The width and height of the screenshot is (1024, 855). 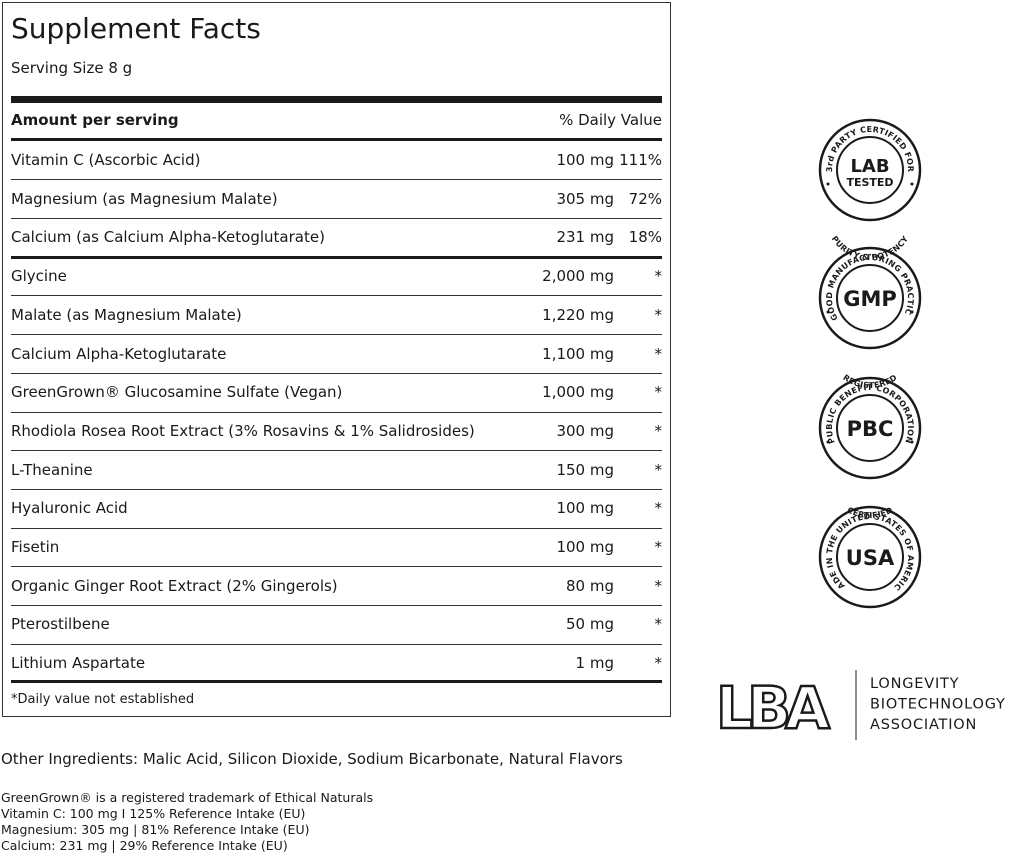 I want to click on ingredient-name: Glycine, so click(x=39, y=276).